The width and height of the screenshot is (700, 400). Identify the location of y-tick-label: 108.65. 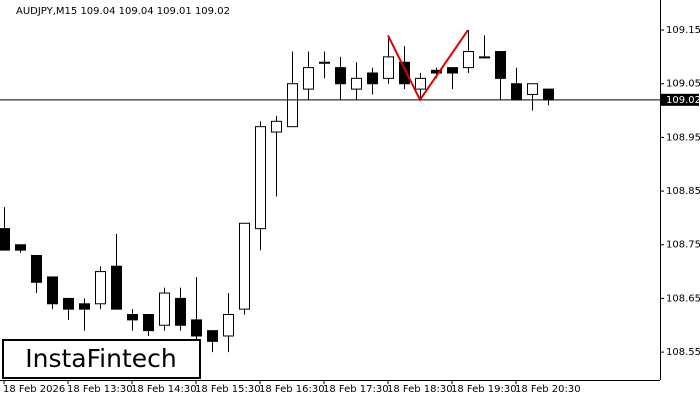
(683, 298).